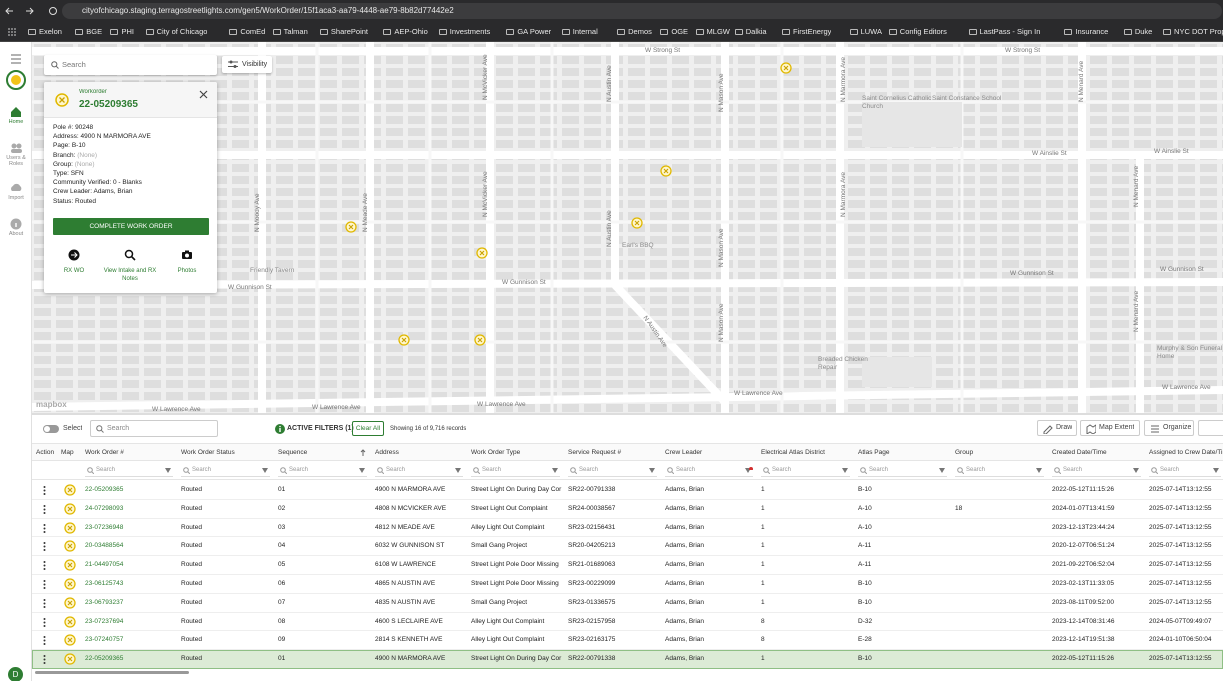 Image resolution: width=1223 pixels, height=681 pixels. I want to click on work-order-link: 21-04497054, so click(130, 565).